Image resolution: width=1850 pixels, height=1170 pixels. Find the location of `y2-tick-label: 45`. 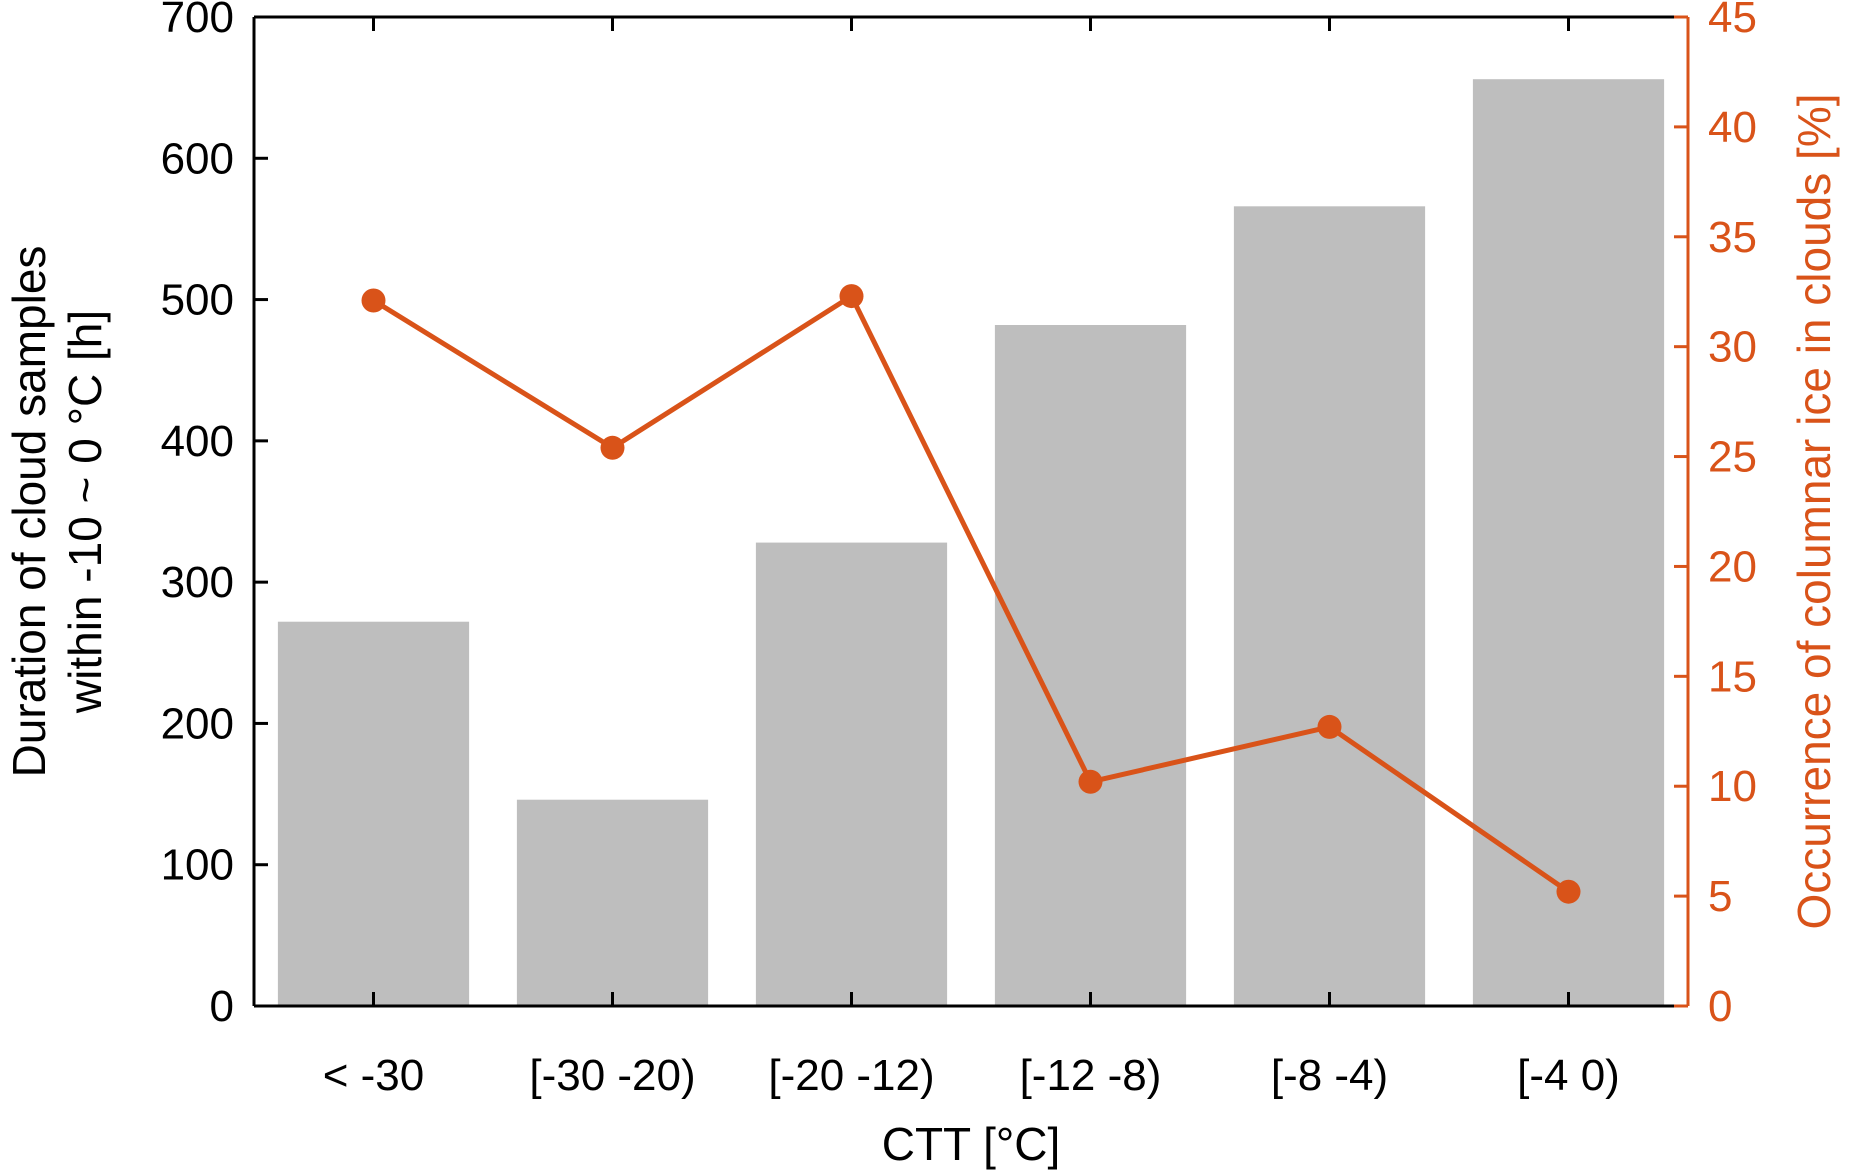

y2-tick-label: 45 is located at coordinates (1732, 21).